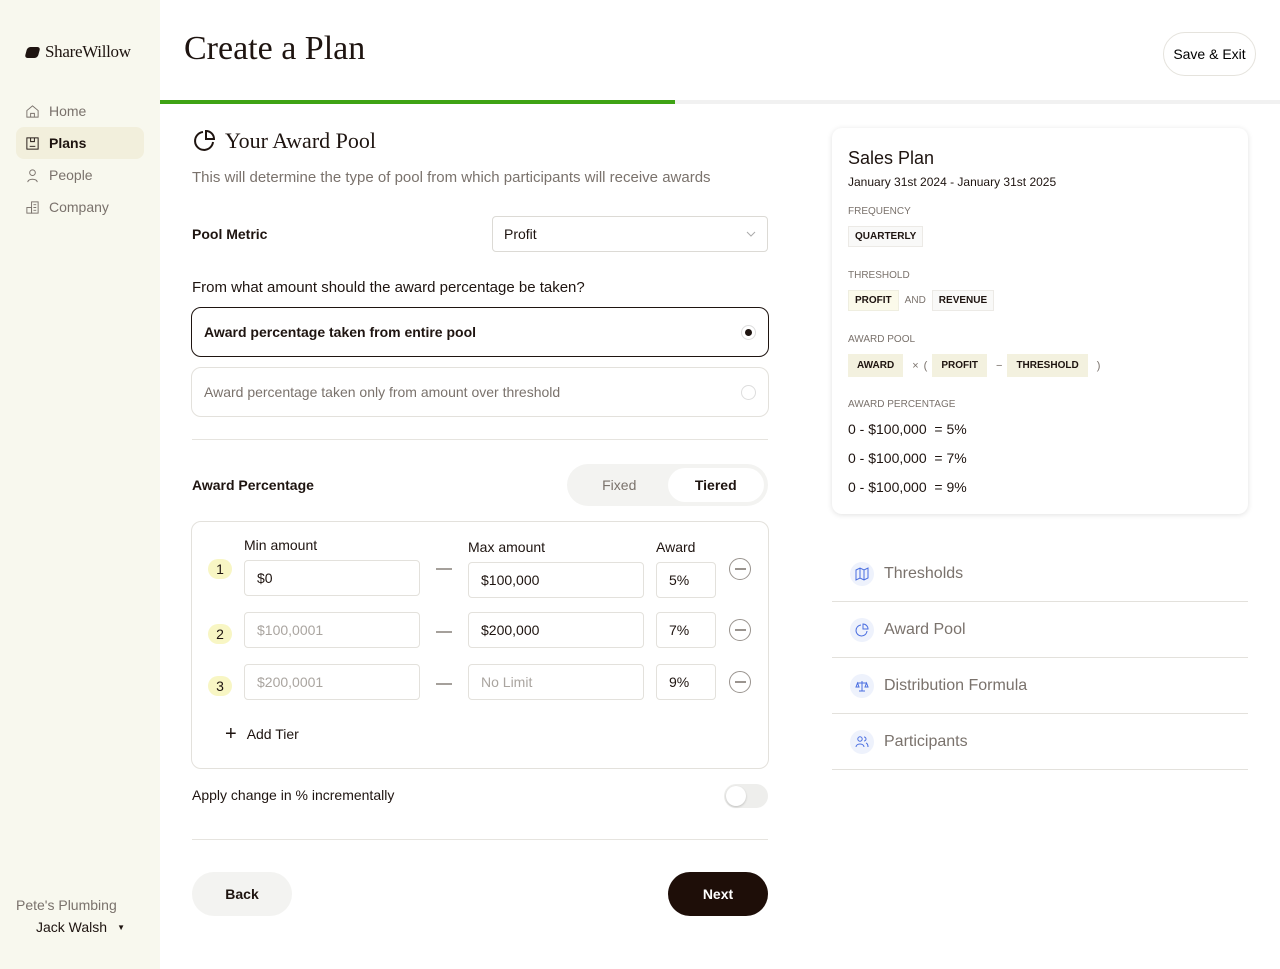 This screenshot has height=969, width=1280. Describe the element at coordinates (1040, 574) in the screenshot. I see `step-thresholds: Thresholds` at that location.